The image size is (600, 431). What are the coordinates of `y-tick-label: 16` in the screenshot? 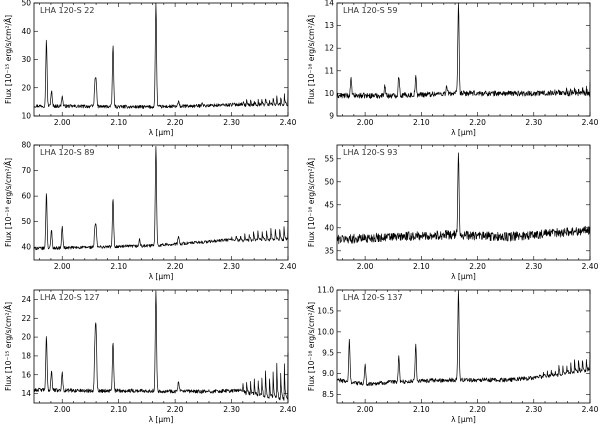 It's located at (26, 374).